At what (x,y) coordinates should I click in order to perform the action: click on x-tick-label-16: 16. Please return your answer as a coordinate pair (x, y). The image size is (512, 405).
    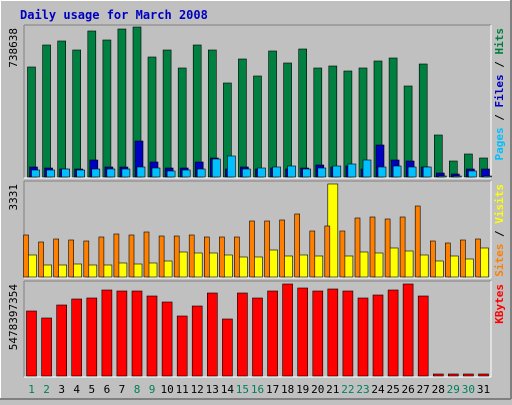
    Looking at the image, I should click on (257, 389).